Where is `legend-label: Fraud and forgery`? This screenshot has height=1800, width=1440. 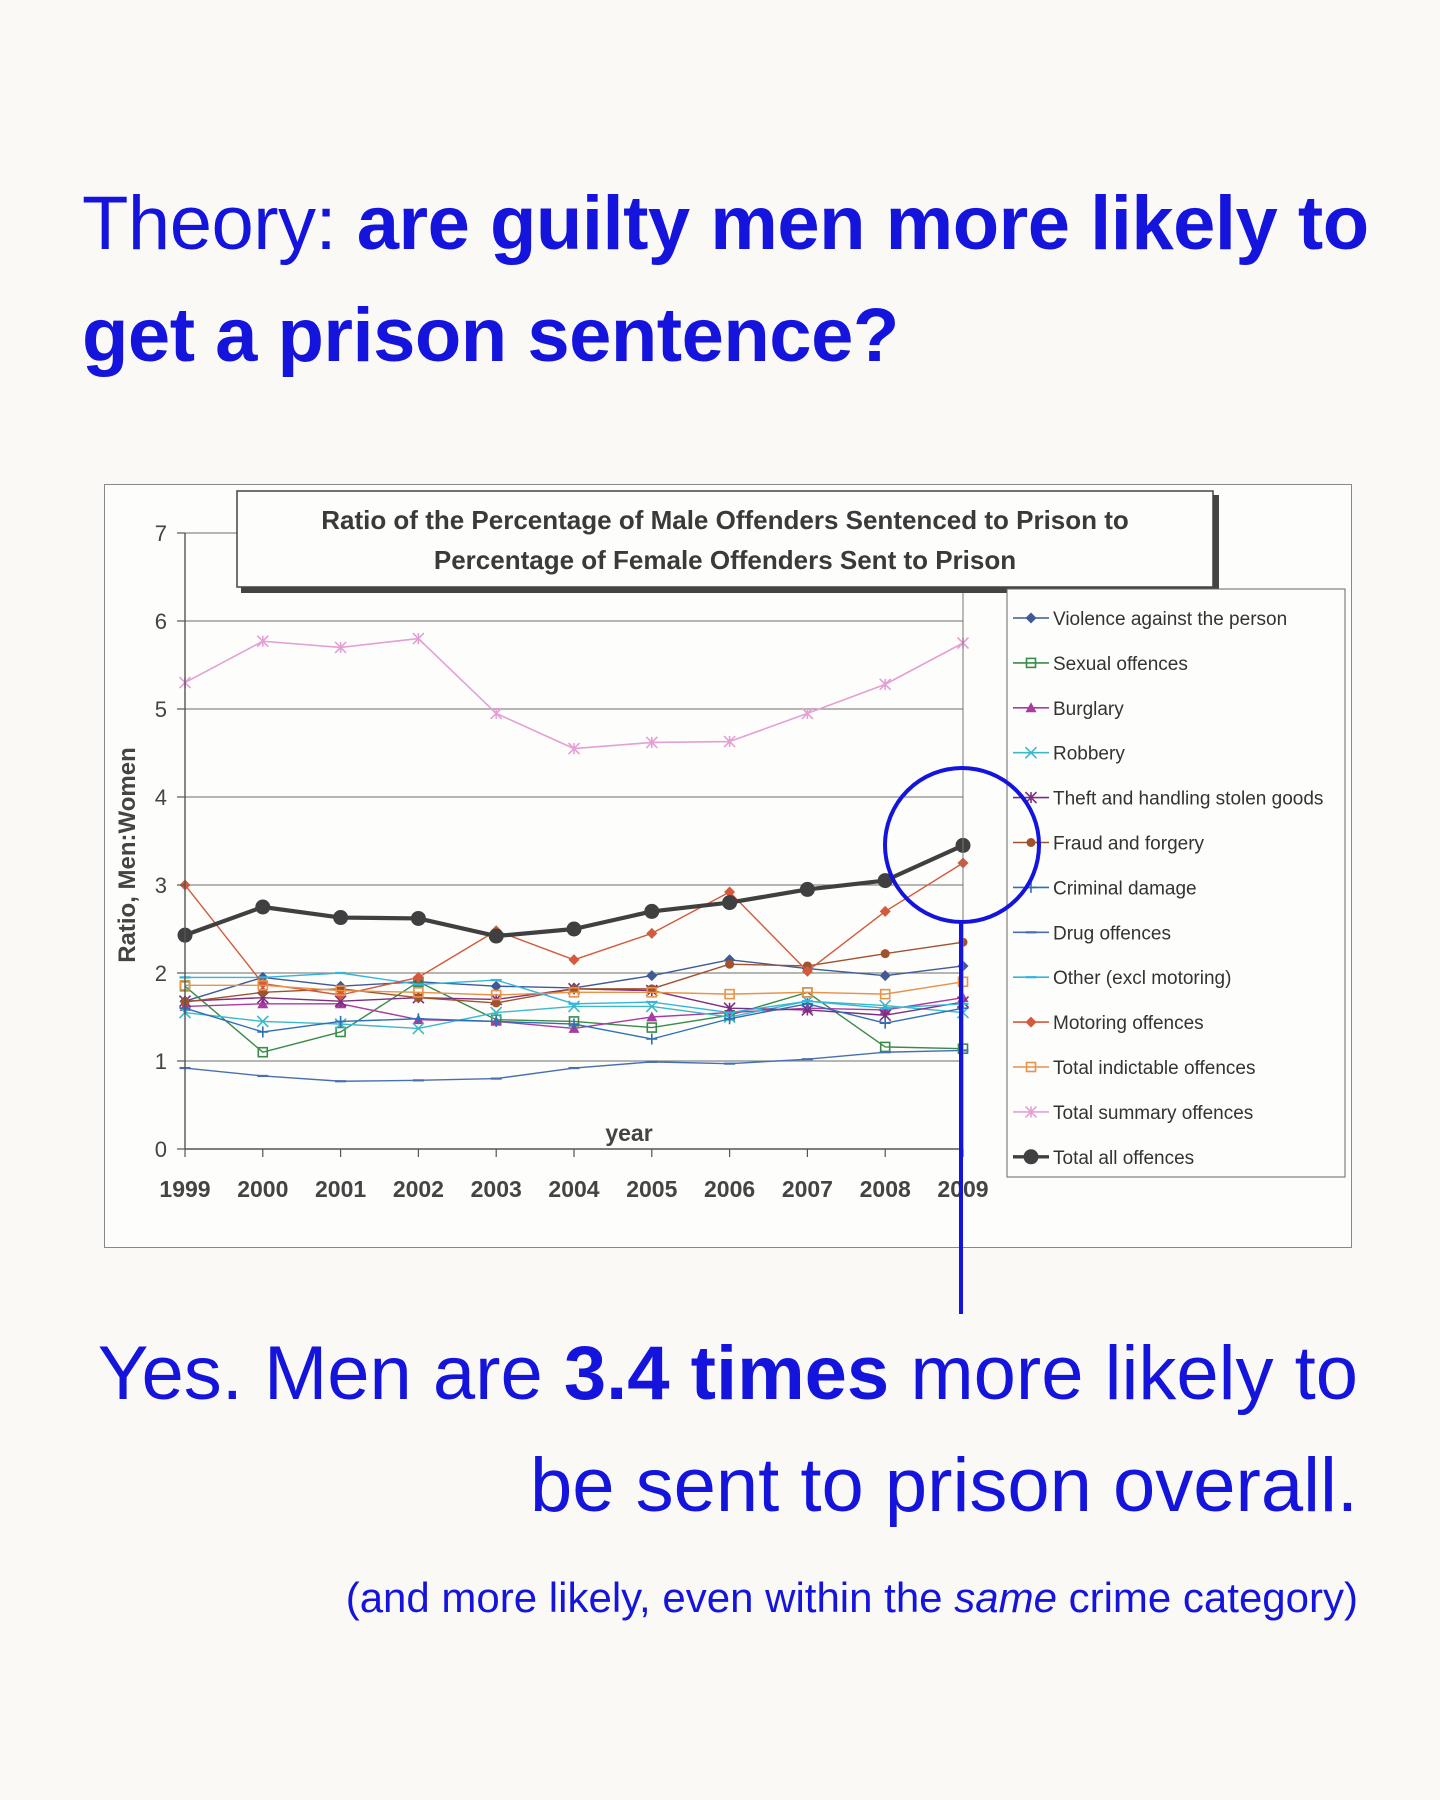
legend-label: Fraud and forgery is located at coordinates (1129, 844).